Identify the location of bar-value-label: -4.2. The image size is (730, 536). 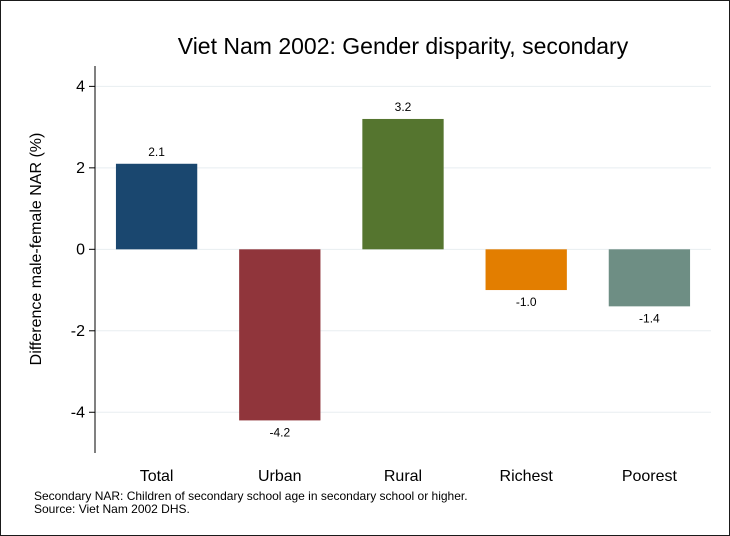
(279, 432).